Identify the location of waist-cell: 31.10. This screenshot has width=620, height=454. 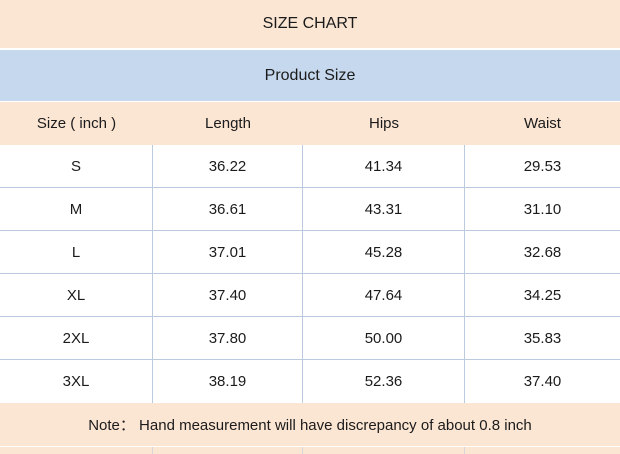
(542, 209).